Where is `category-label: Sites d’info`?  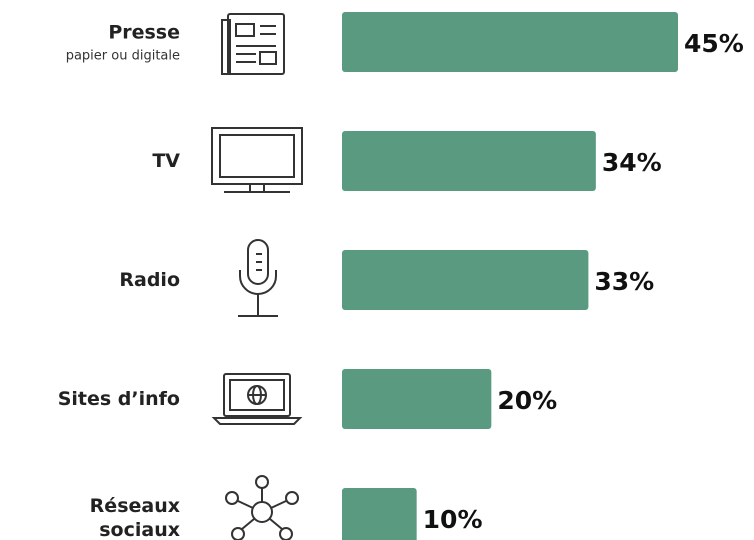 category-label: Sites d’info is located at coordinates (105, 399).